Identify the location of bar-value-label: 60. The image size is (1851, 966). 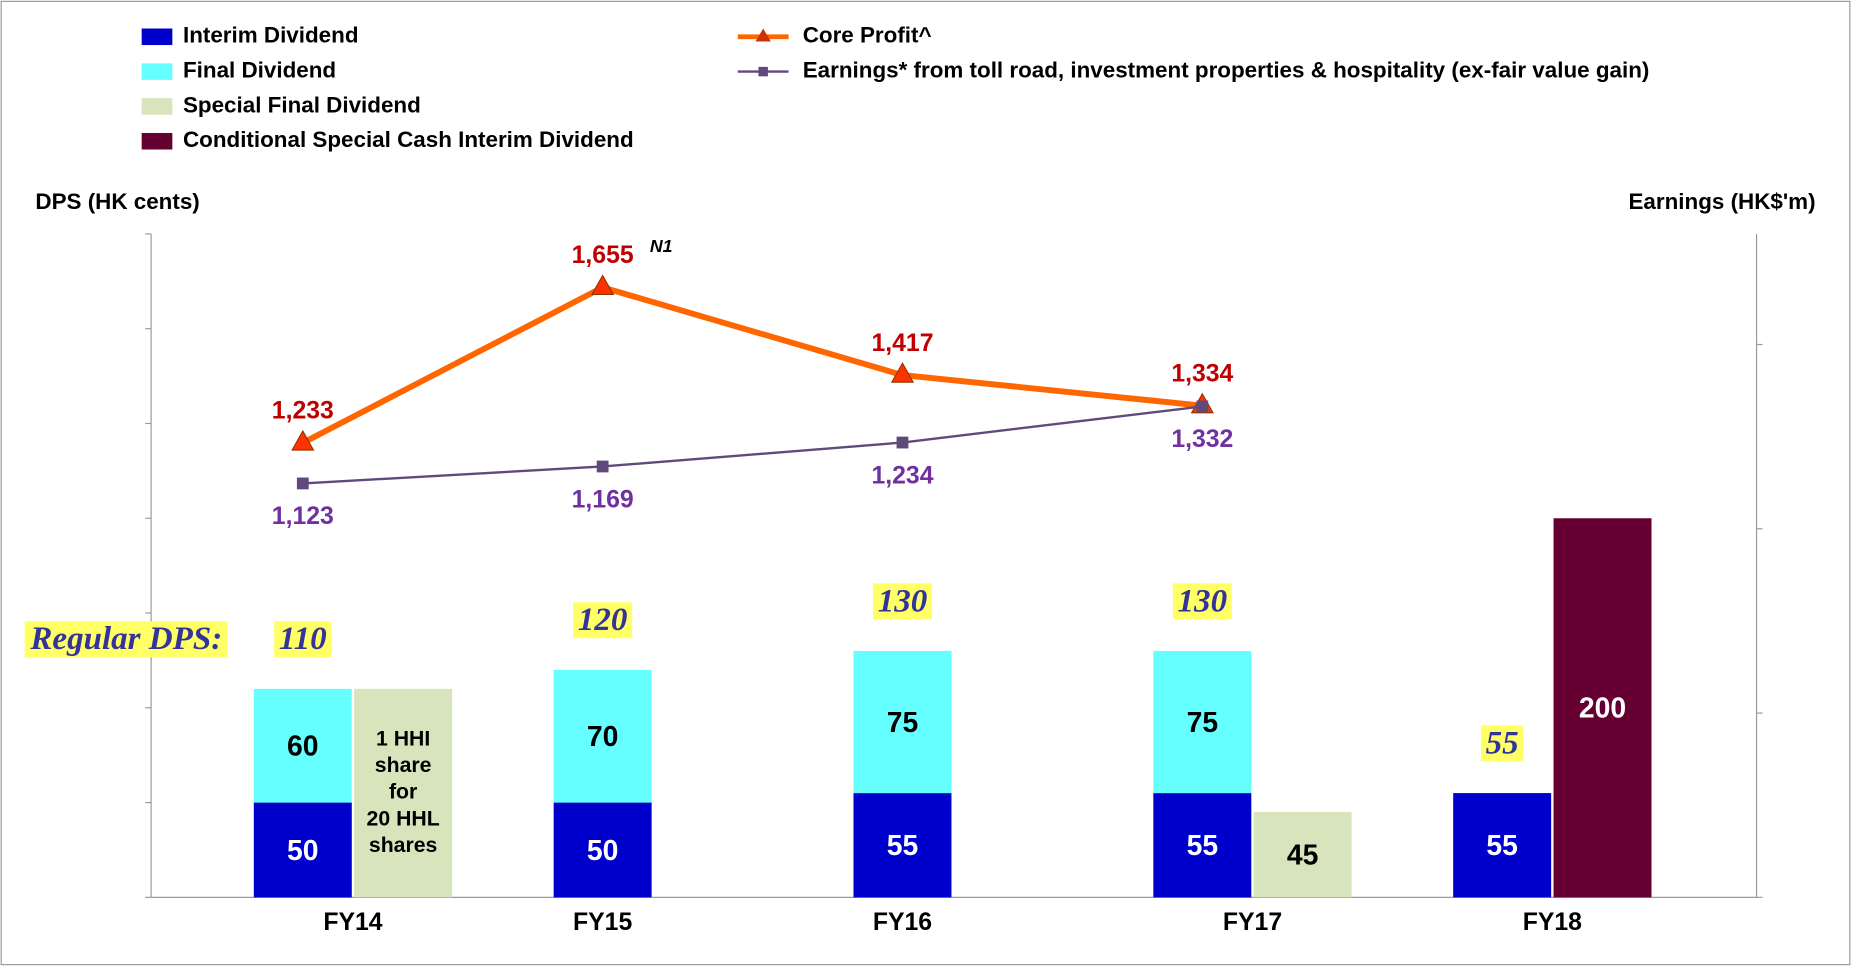
(303, 747).